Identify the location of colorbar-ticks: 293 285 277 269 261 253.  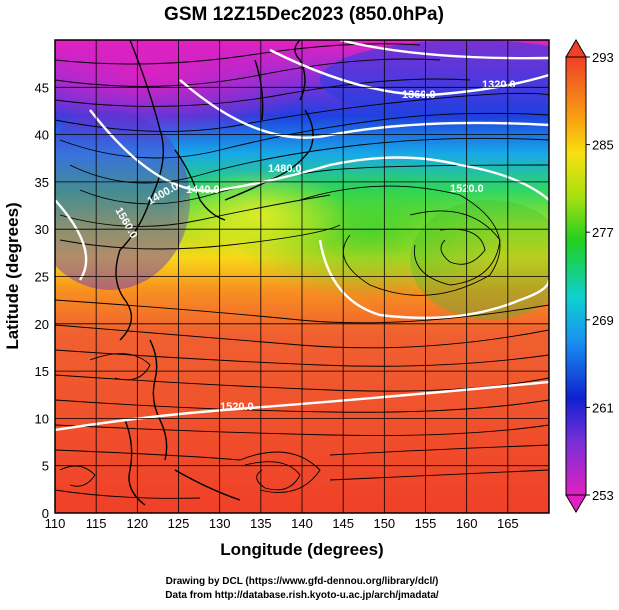
(600, 276).